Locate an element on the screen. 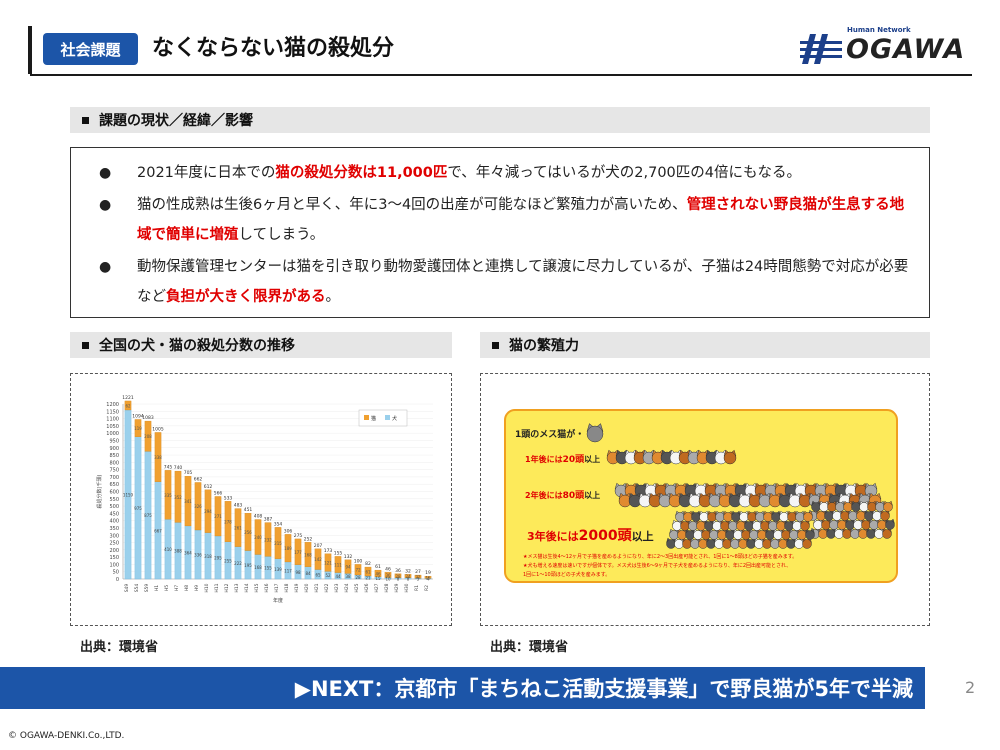 This screenshot has width=1000, height=750. title-accent-bar is located at coordinates (30, 50).